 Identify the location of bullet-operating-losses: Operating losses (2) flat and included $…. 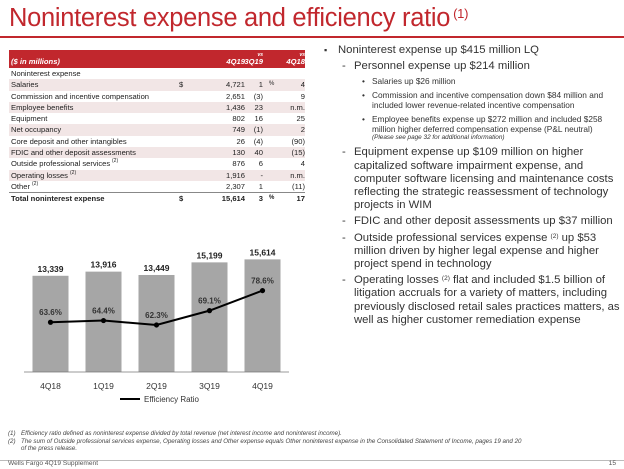
(480, 300).